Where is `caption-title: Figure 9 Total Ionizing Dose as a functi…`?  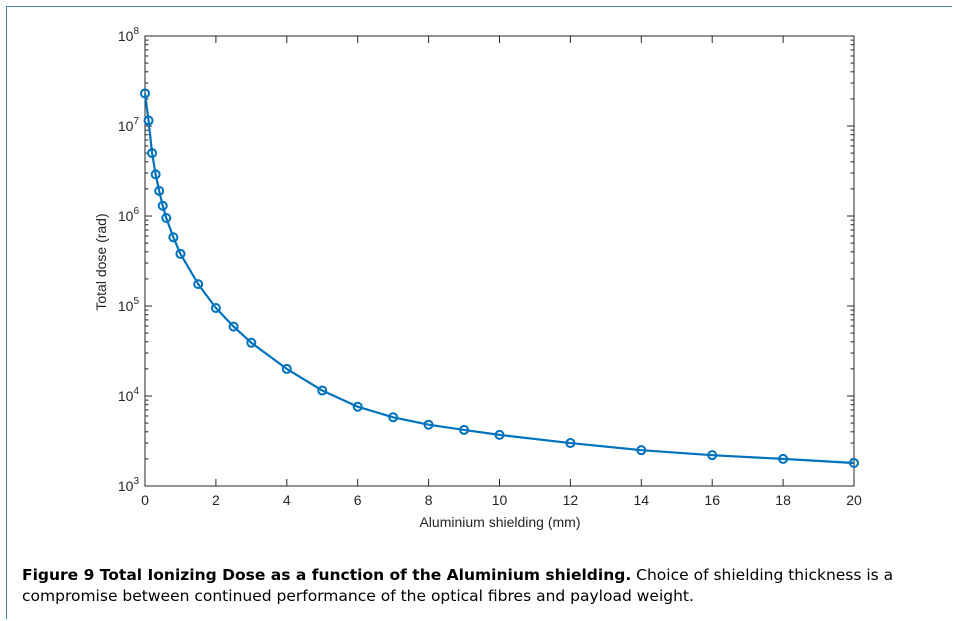
caption-title: Figure 9 Total Ionizing Dose as a functi… is located at coordinates (327, 575).